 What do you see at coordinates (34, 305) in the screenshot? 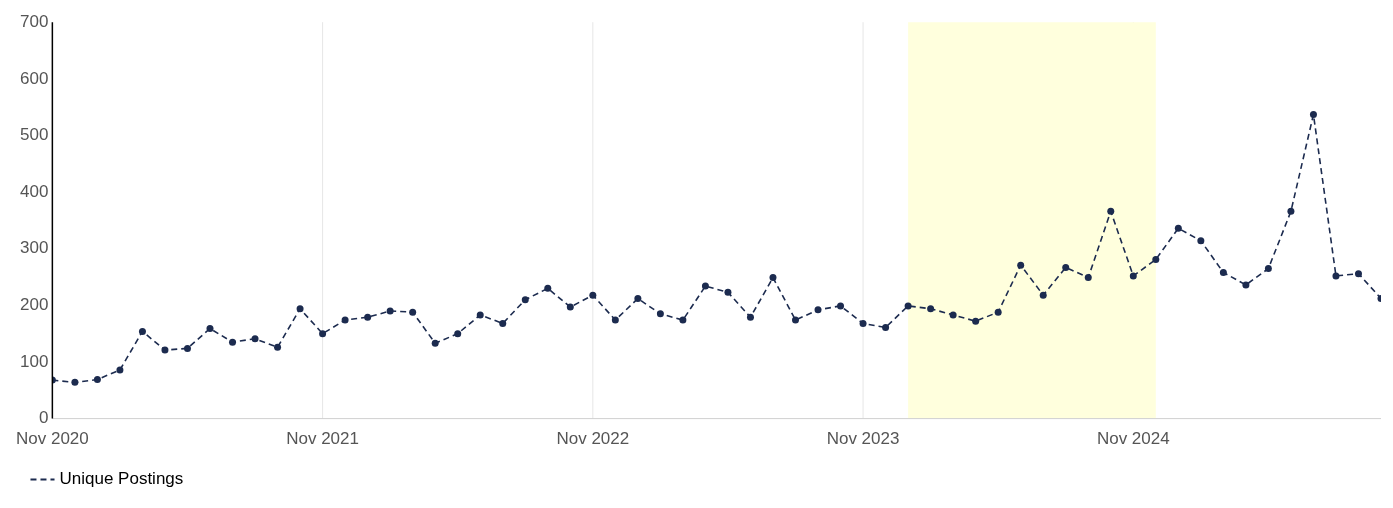
I see `y-tick-label: 200` at bounding box center [34, 305].